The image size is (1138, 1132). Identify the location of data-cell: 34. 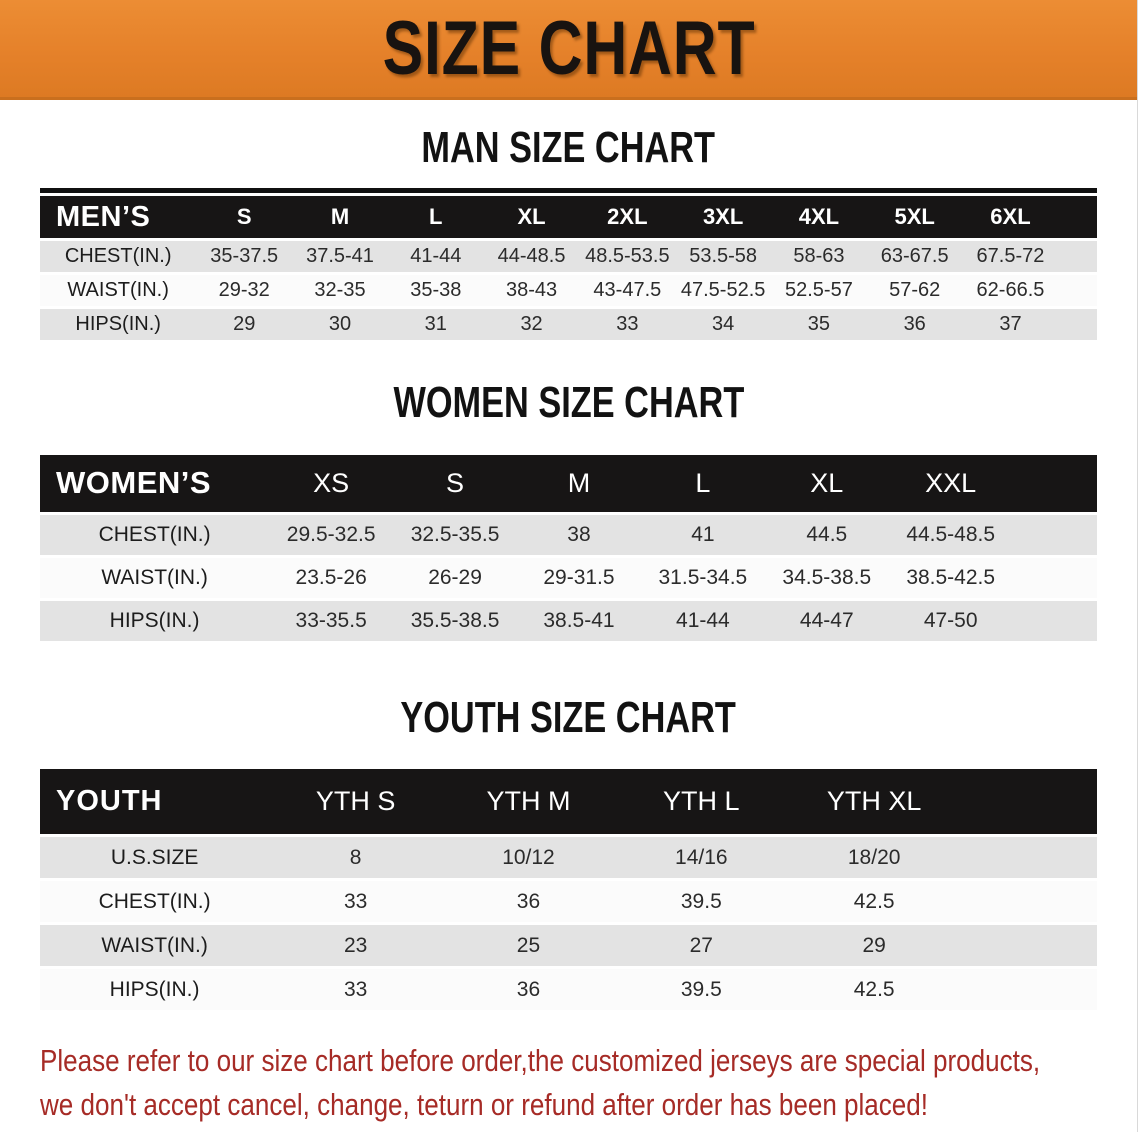
(723, 325).